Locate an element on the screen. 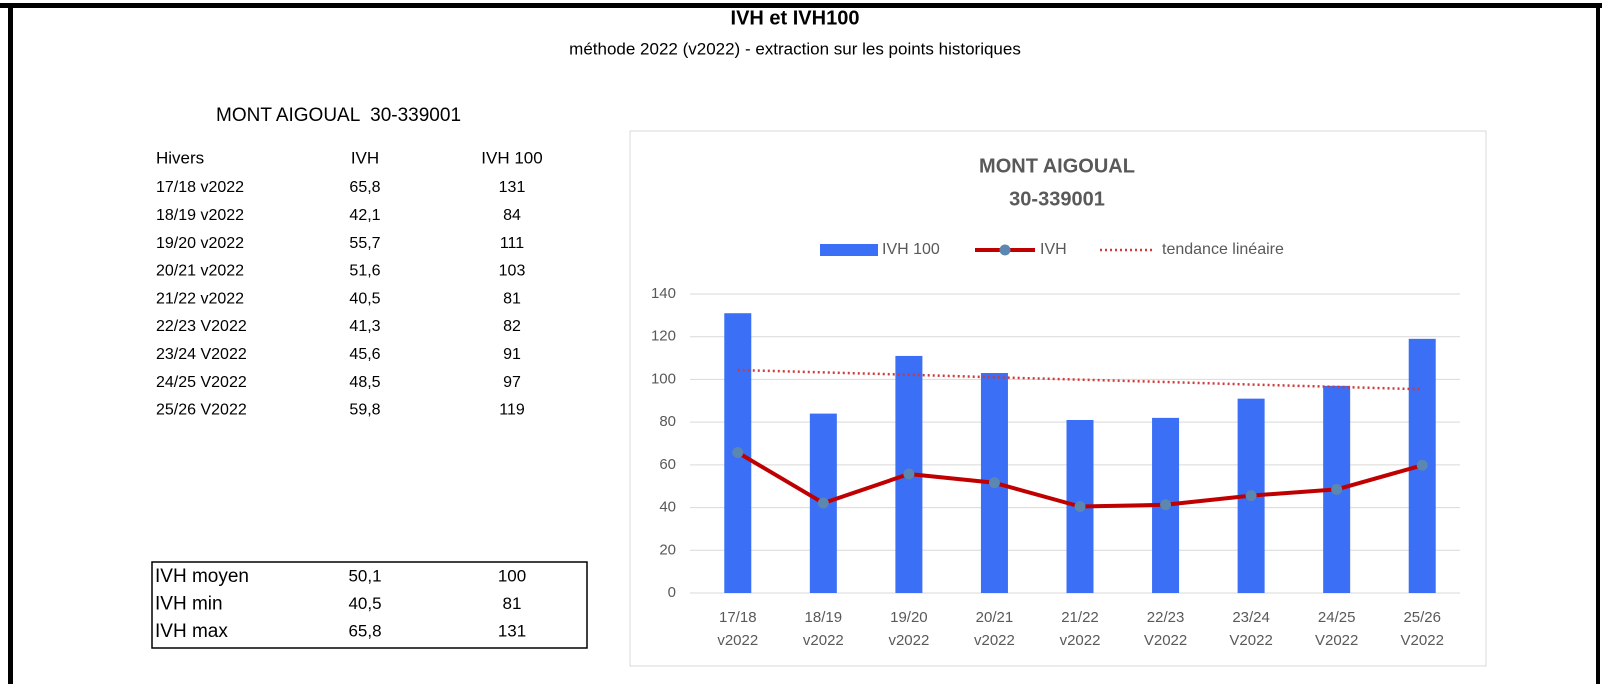  cell: 40,5 is located at coordinates (364, 298).